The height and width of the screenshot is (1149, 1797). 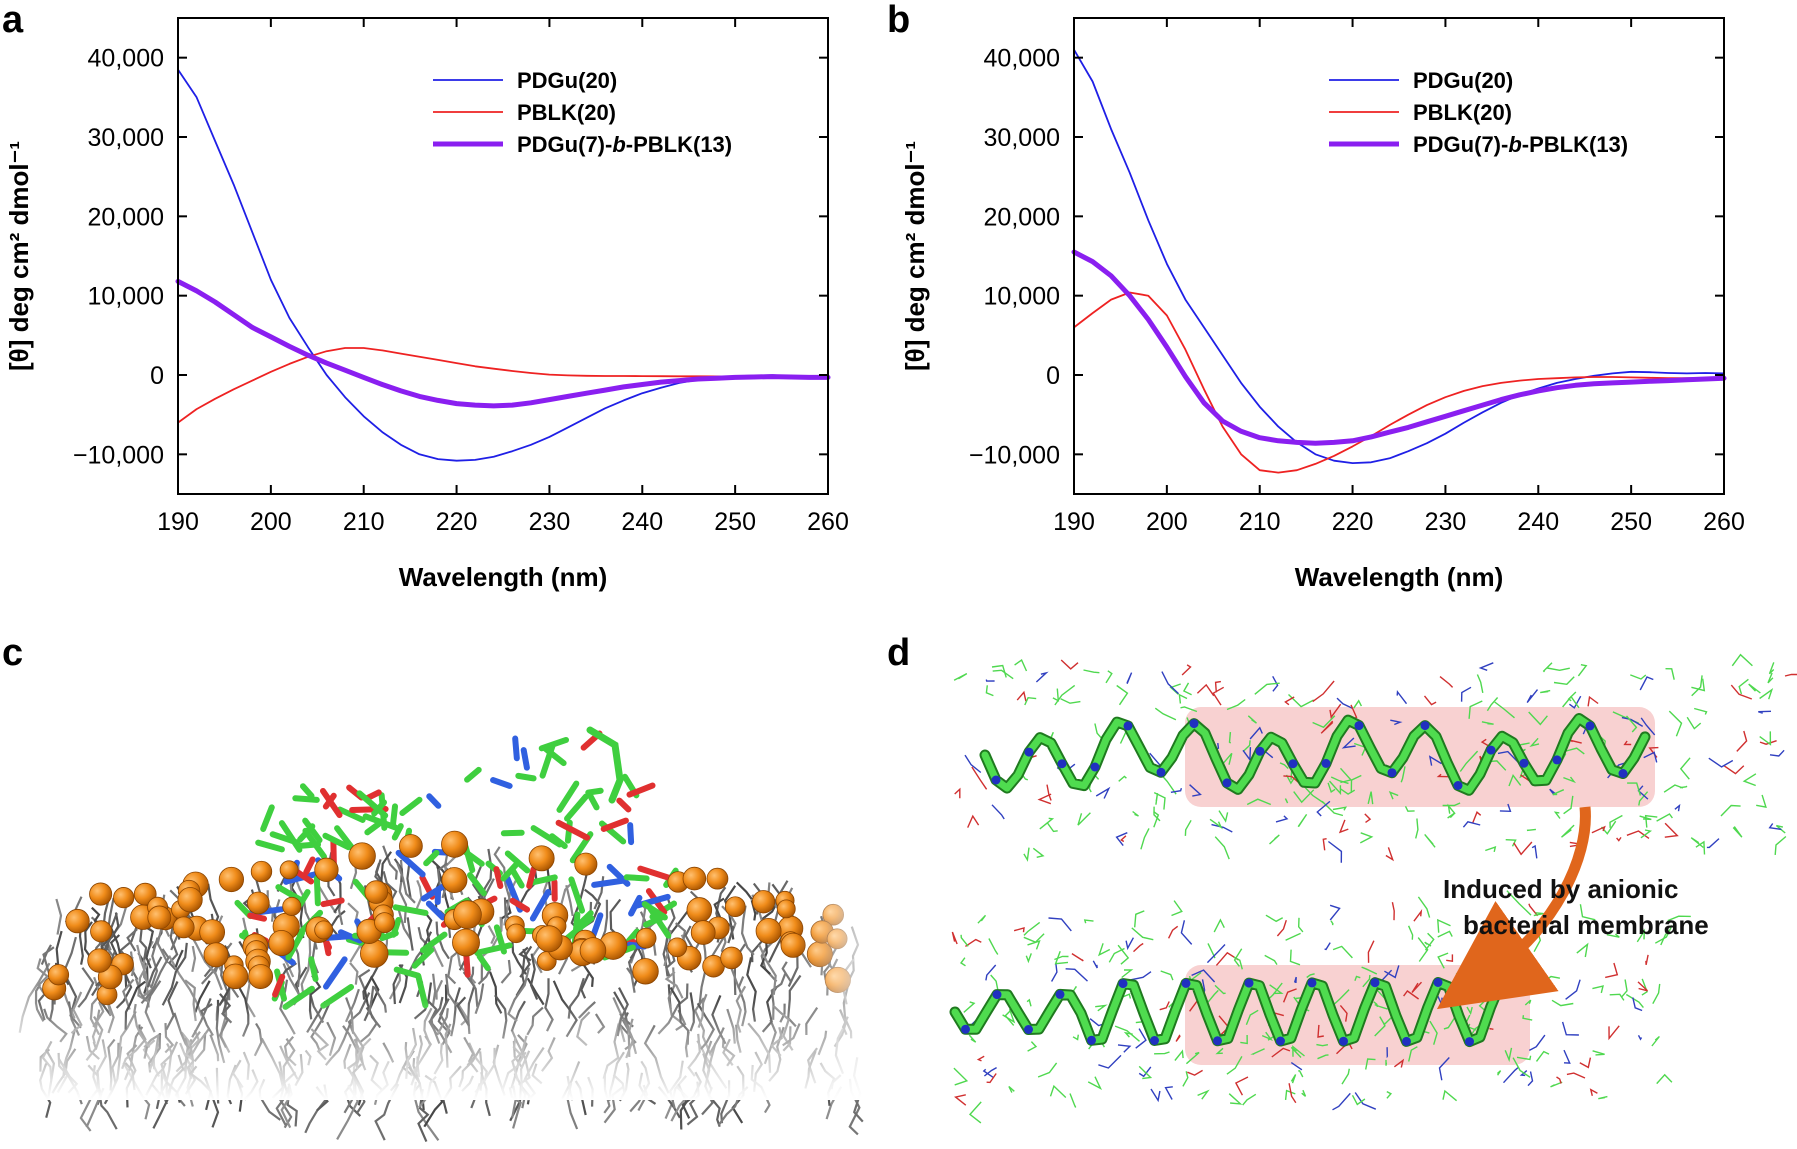 What do you see at coordinates (550, 522) in the screenshot?
I see `chart-a-xtick-label-4: 230` at bounding box center [550, 522].